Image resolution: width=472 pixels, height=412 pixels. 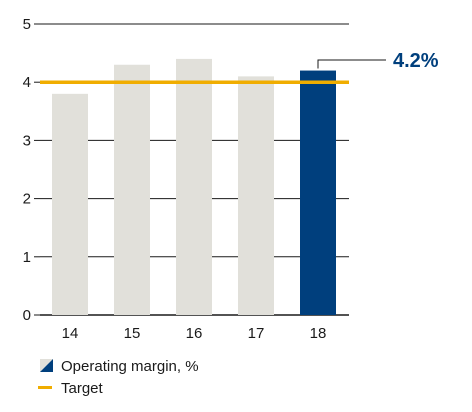 What do you see at coordinates (27, 170) in the screenshot?
I see `y-tick-labels: 0 1 2 3 4 5` at bounding box center [27, 170].